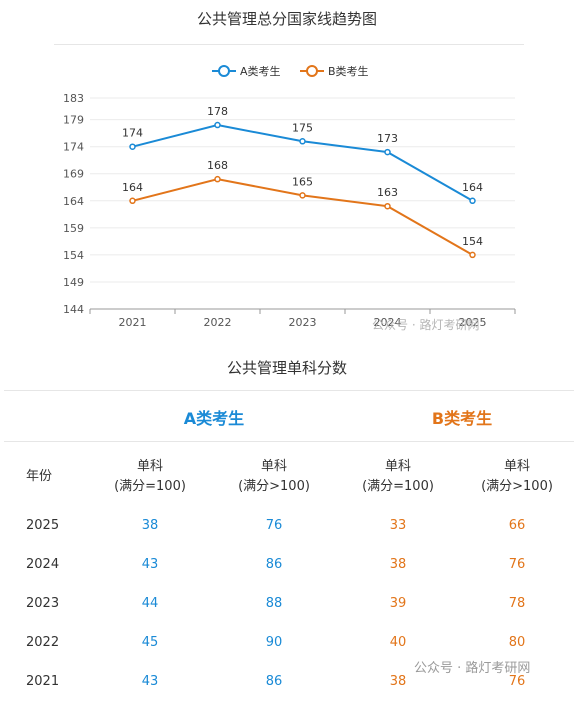 This screenshot has height=701, width=574. I want to click on row-year: 2023, so click(43, 603).